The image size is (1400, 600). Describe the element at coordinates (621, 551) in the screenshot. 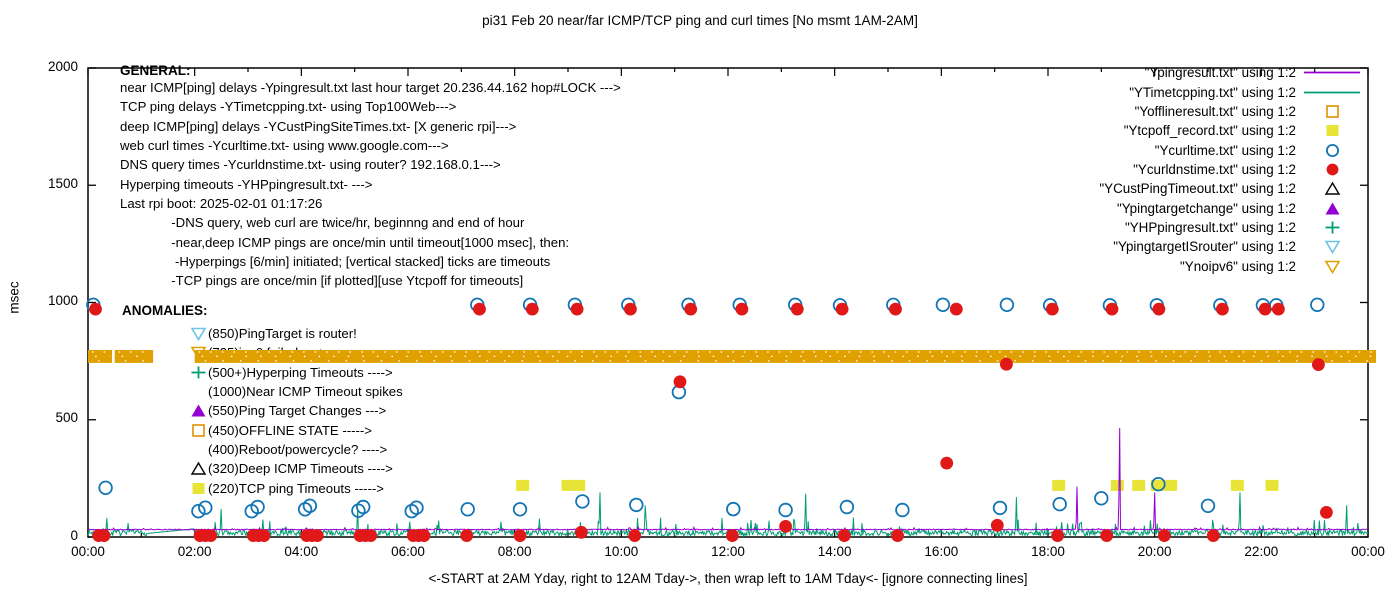

I see `x-tick-label: 10:00` at that location.